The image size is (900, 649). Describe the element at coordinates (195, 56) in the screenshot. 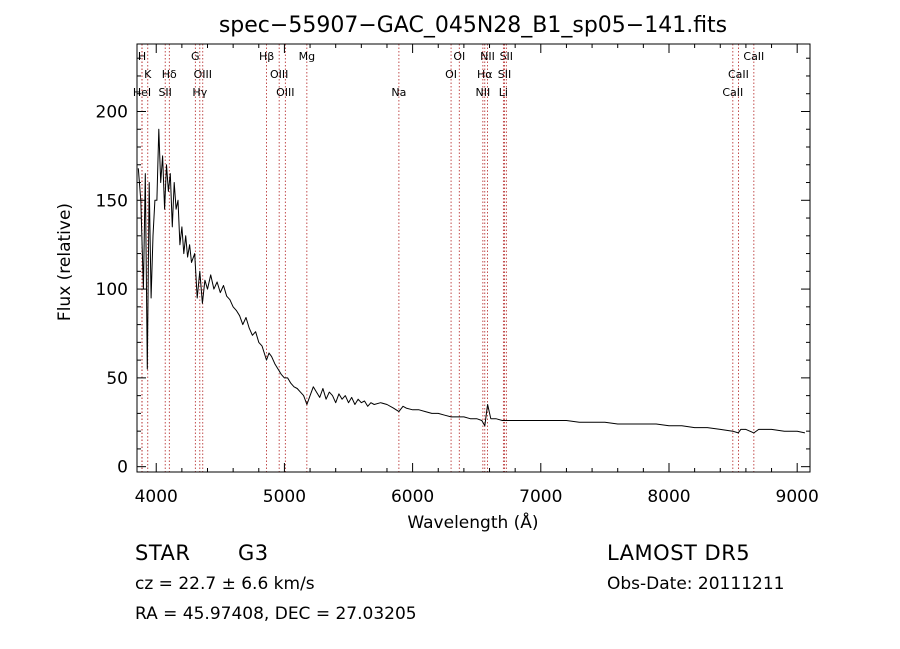

I see `line-marker-label: G` at that location.